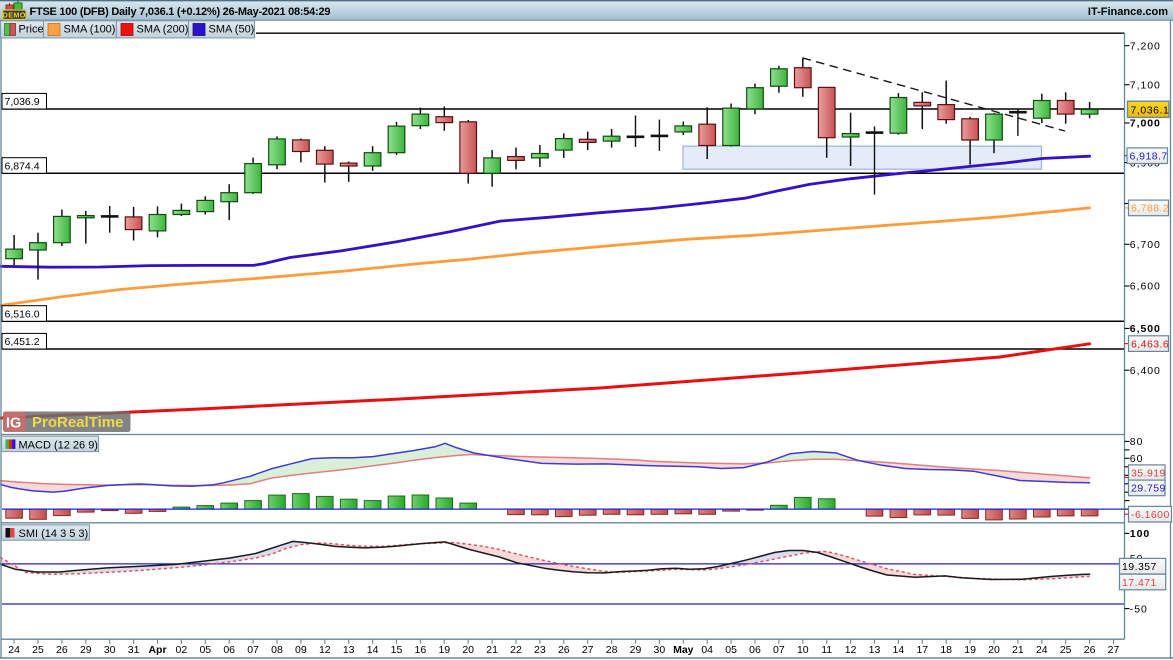 The image size is (1173, 660). What do you see at coordinates (397, 650) in the screenshot?
I see `svg-text: 15` at bounding box center [397, 650].